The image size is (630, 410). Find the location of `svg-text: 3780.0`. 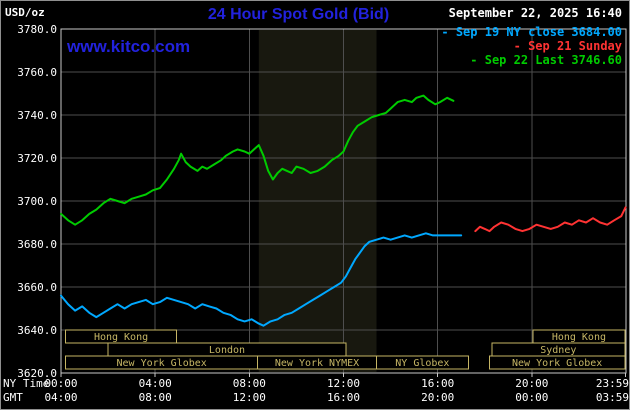

svg-text: 3780.0 is located at coordinates (37, 29).